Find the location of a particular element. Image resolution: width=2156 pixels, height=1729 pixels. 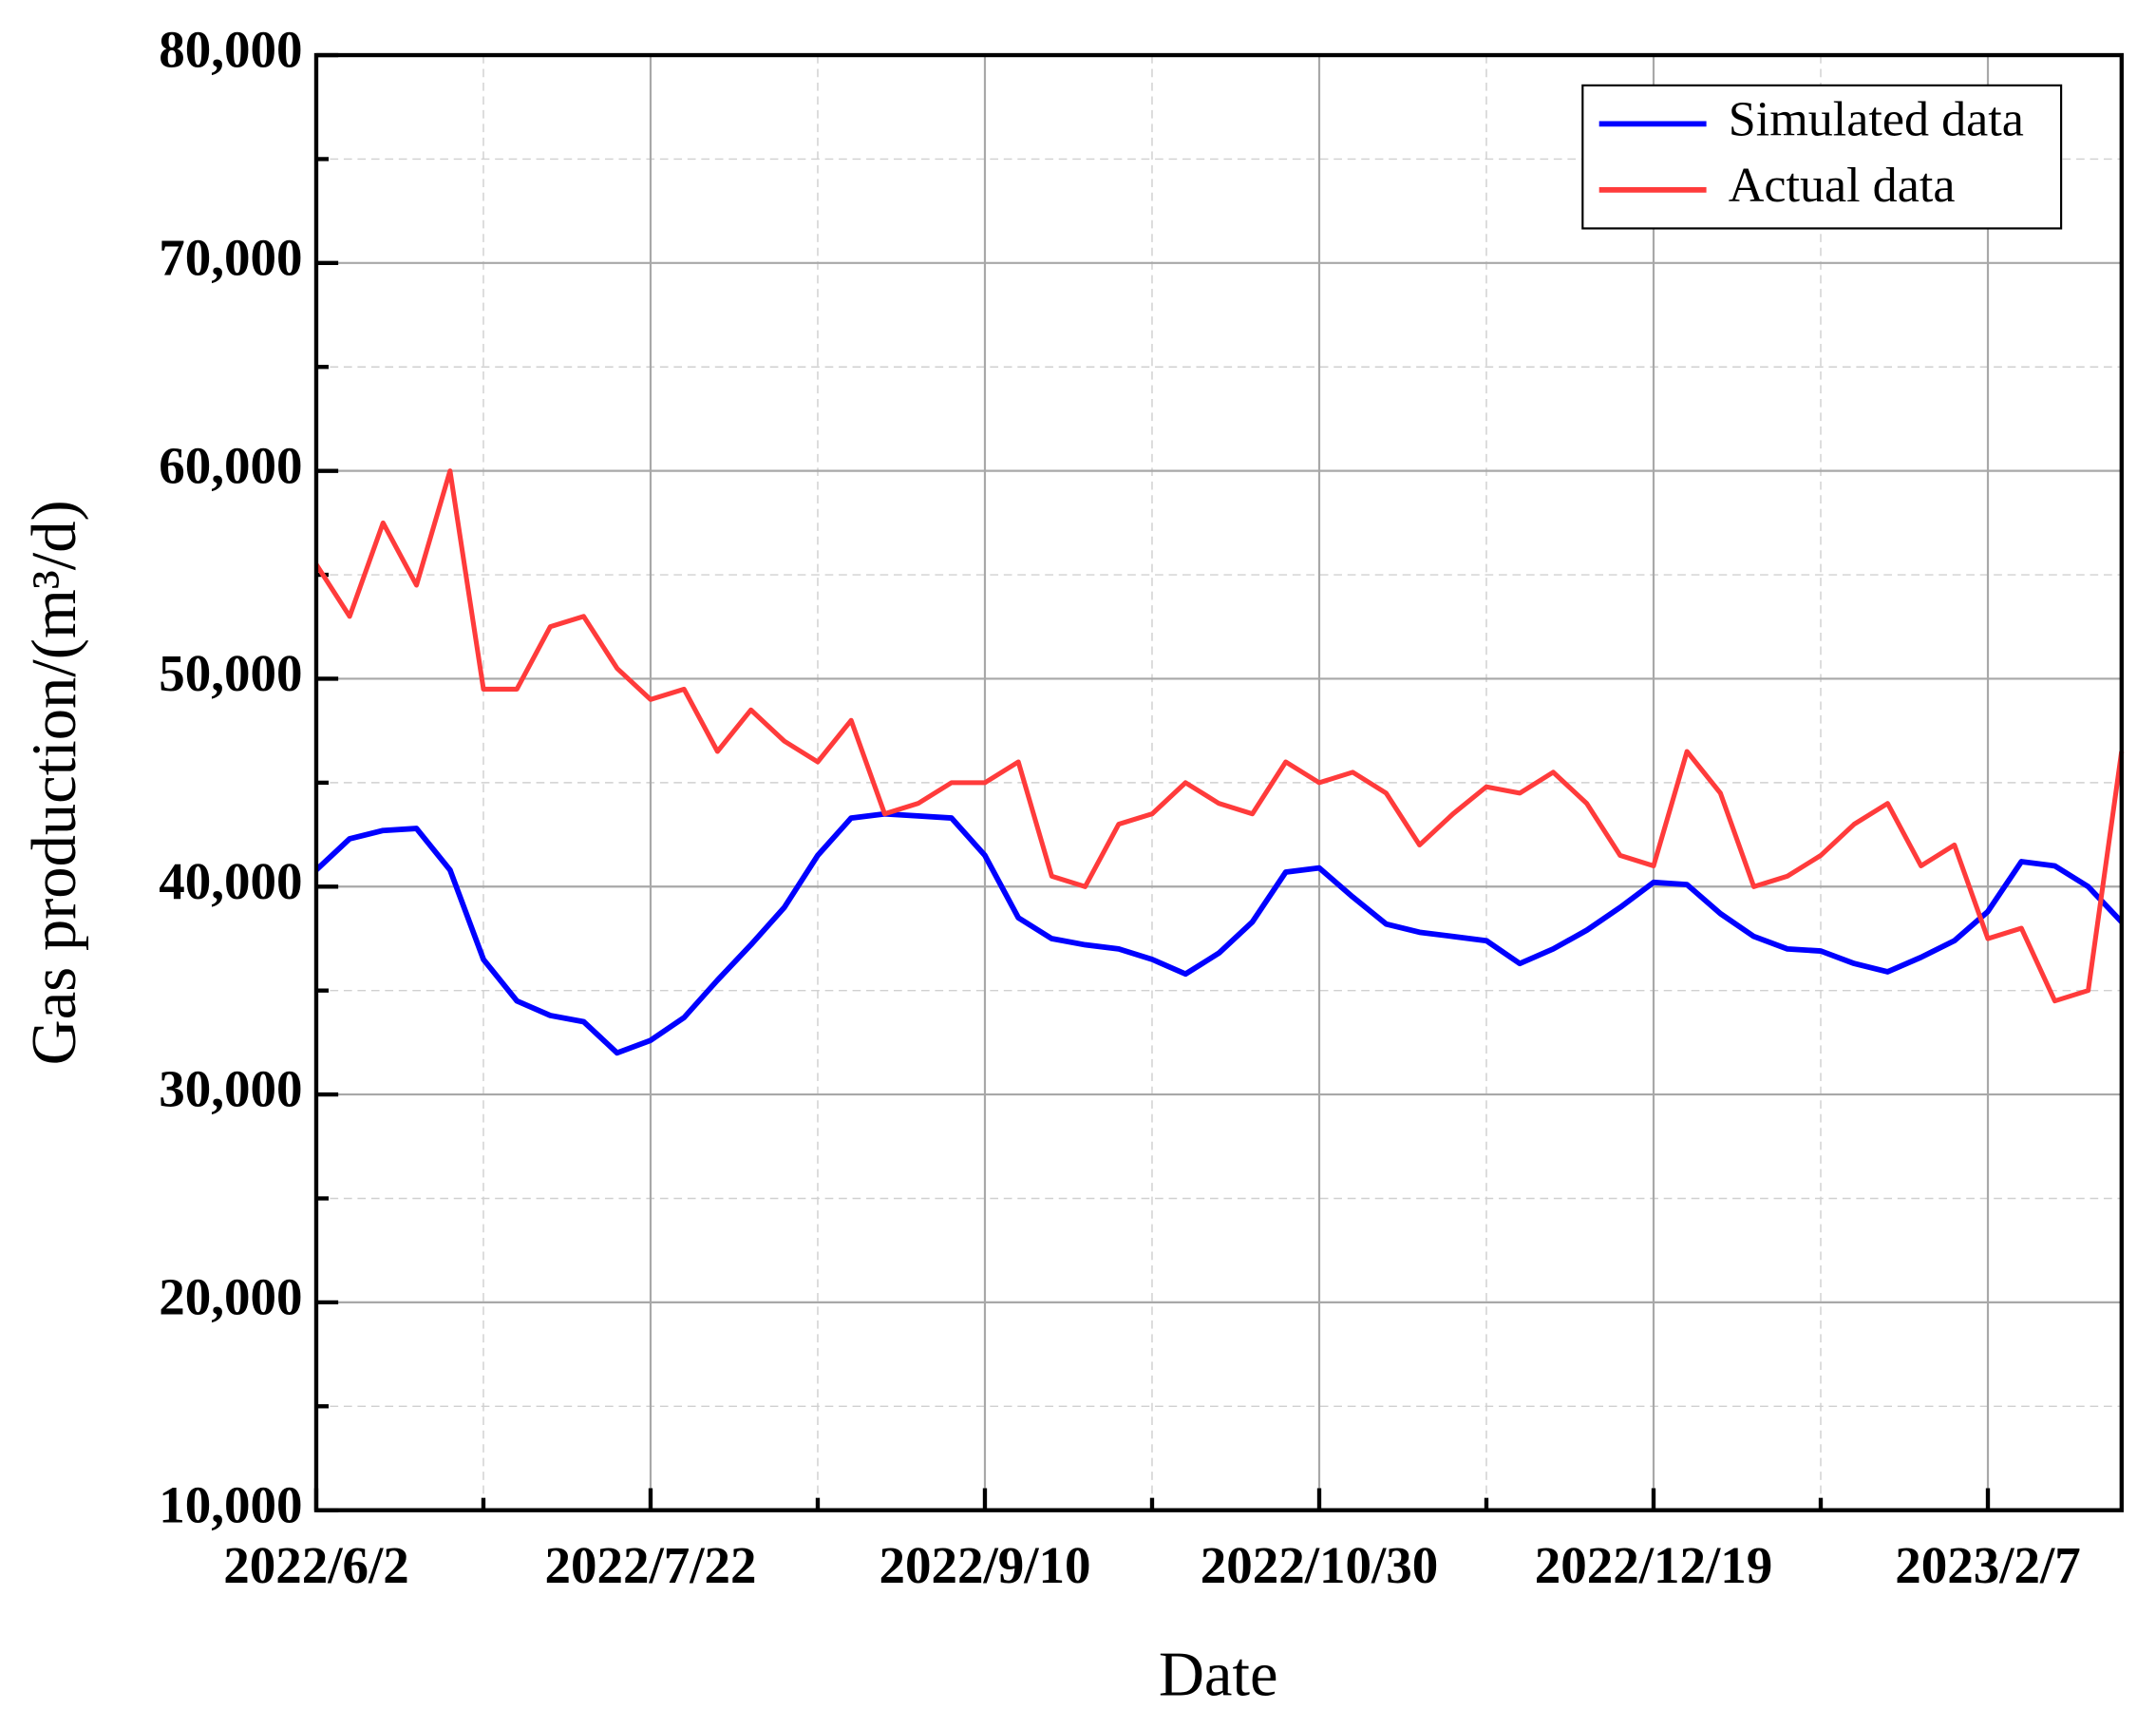

x-tick-label: 2023/2/7 is located at coordinates (1988, 1565).